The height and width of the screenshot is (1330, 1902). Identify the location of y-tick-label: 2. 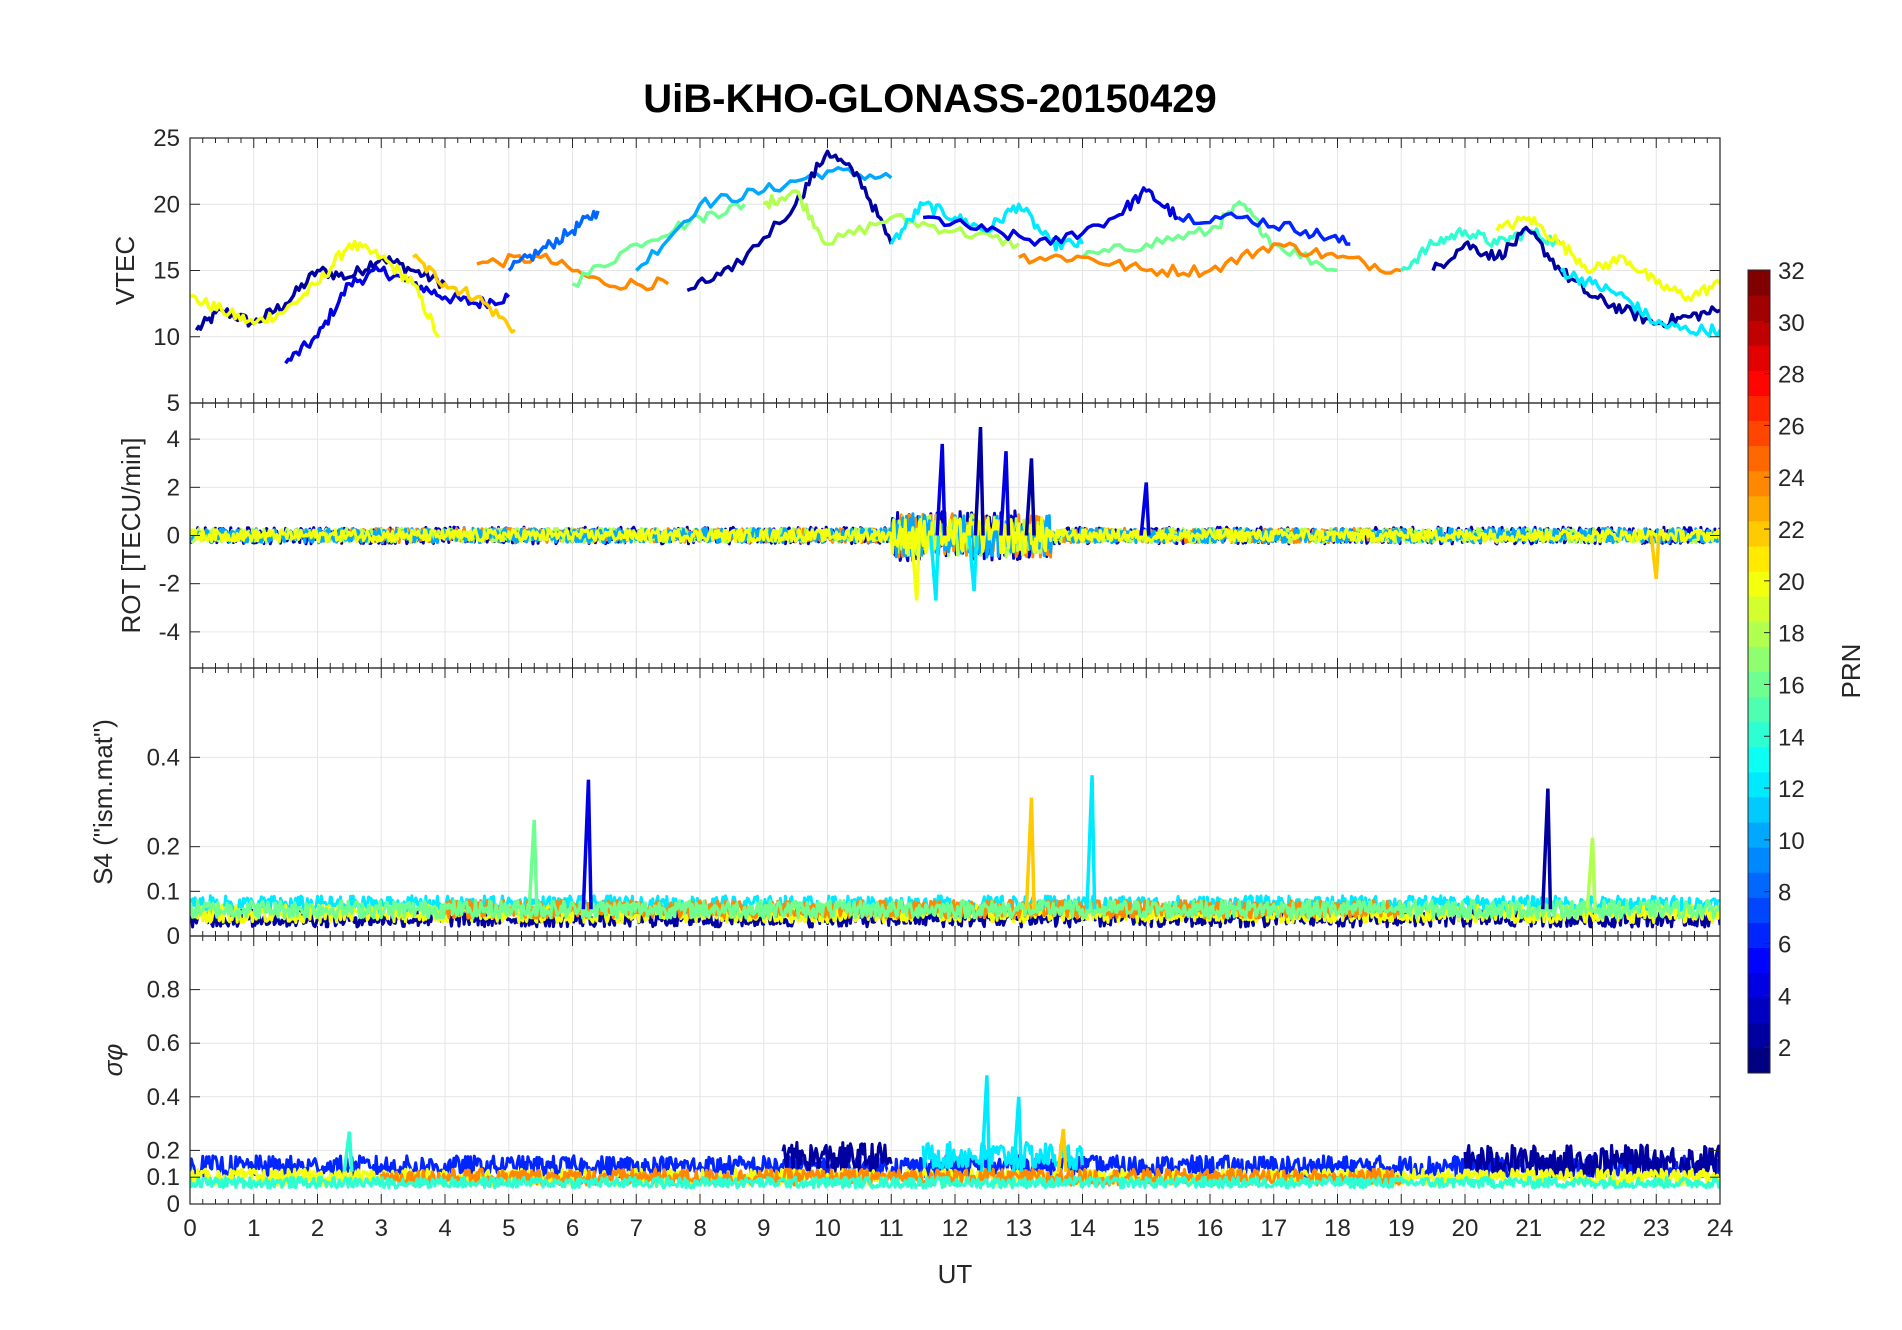
(173, 487).